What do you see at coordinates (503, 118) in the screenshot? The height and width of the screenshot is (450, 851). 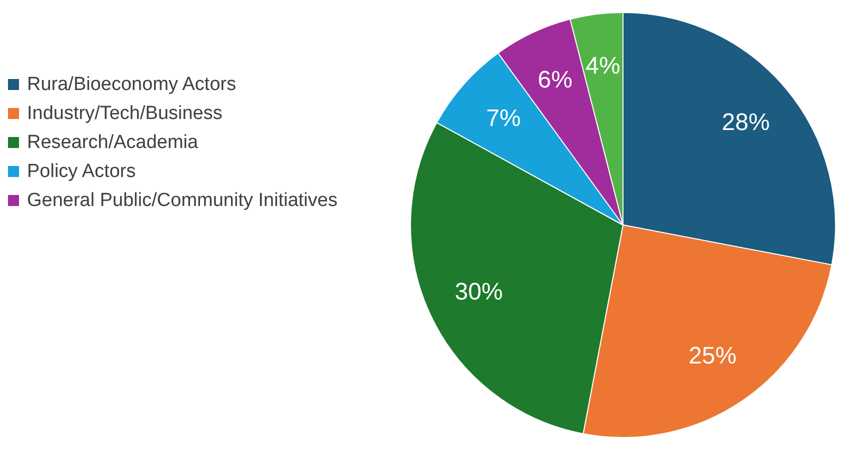 I see `data-label: 7%` at bounding box center [503, 118].